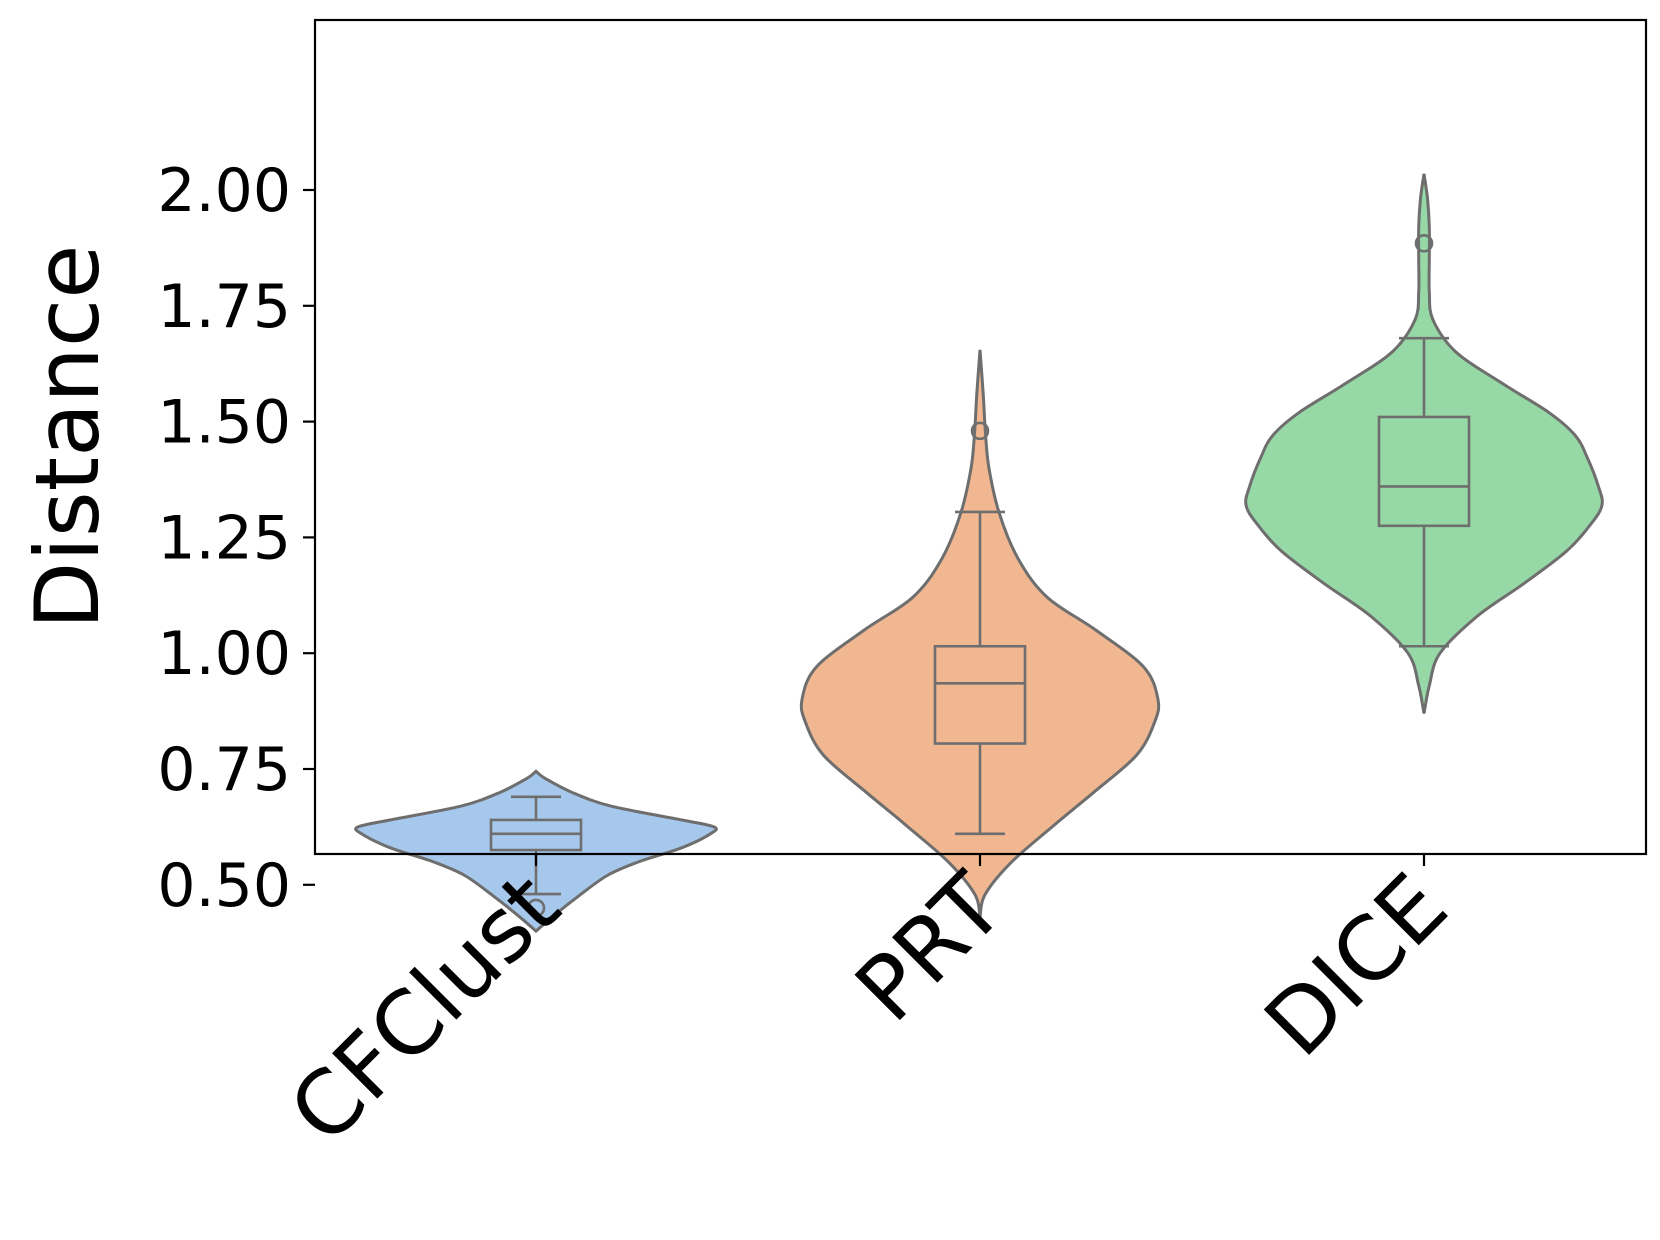 This screenshot has height=1240, width=1660. What do you see at coordinates (67, 437) in the screenshot?
I see `y-axis-title: Distance` at bounding box center [67, 437].